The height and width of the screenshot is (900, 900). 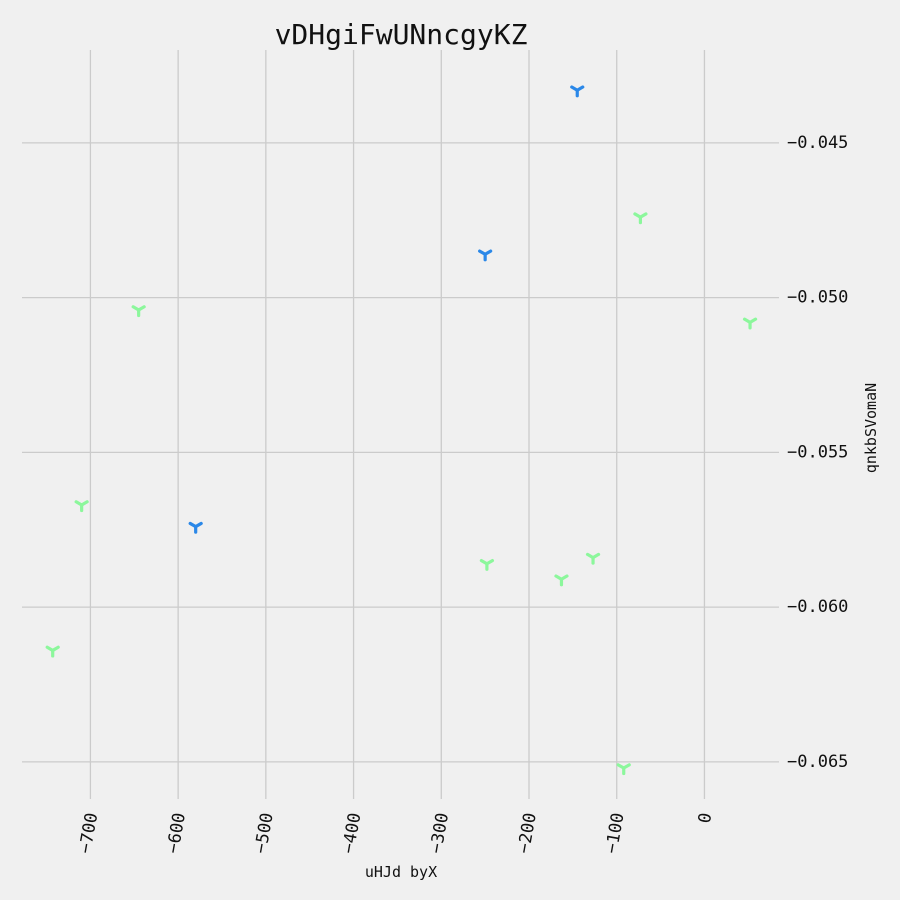 I want to click on y-tick-label: −0.060, so click(x=817, y=607).